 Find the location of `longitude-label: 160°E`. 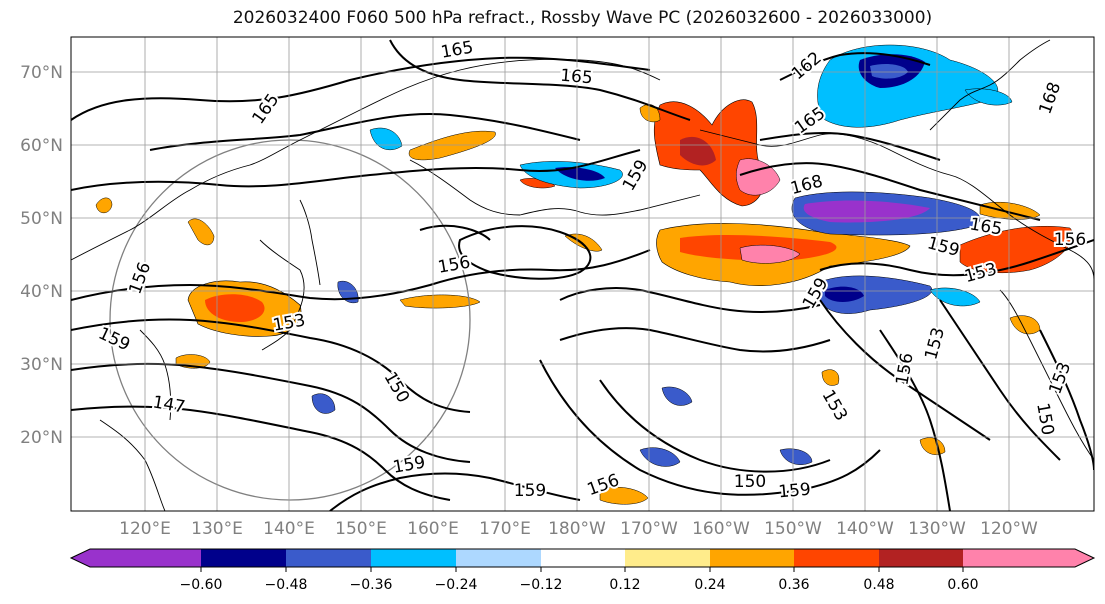

longitude-label: 160°E is located at coordinates (433, 529).